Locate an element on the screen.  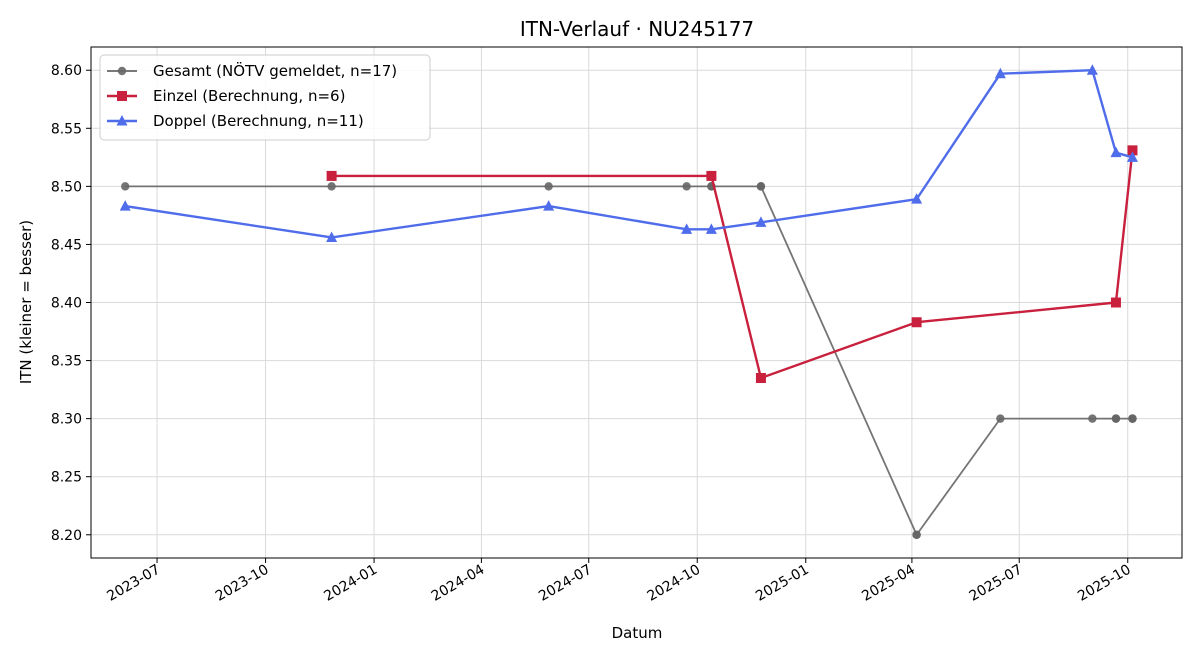
y-axis: 8.20 8.25 8.30 8.35 8.40 8.45 8.50 8.55 8.60 is located at coordinates (71, 303).